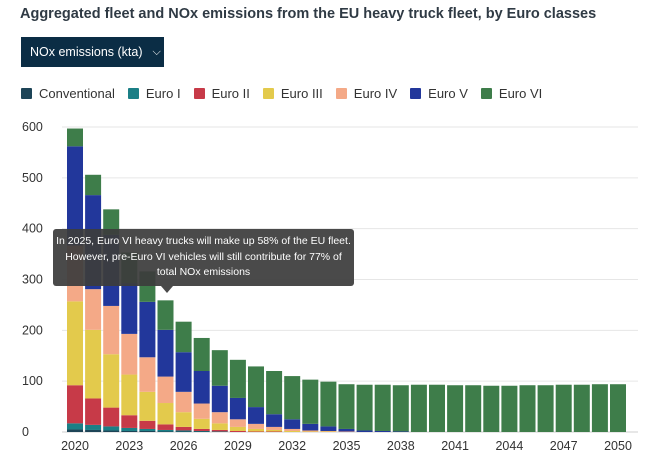  I want to click on legend-item-euro-iii: Euro III, so click(292, 93).